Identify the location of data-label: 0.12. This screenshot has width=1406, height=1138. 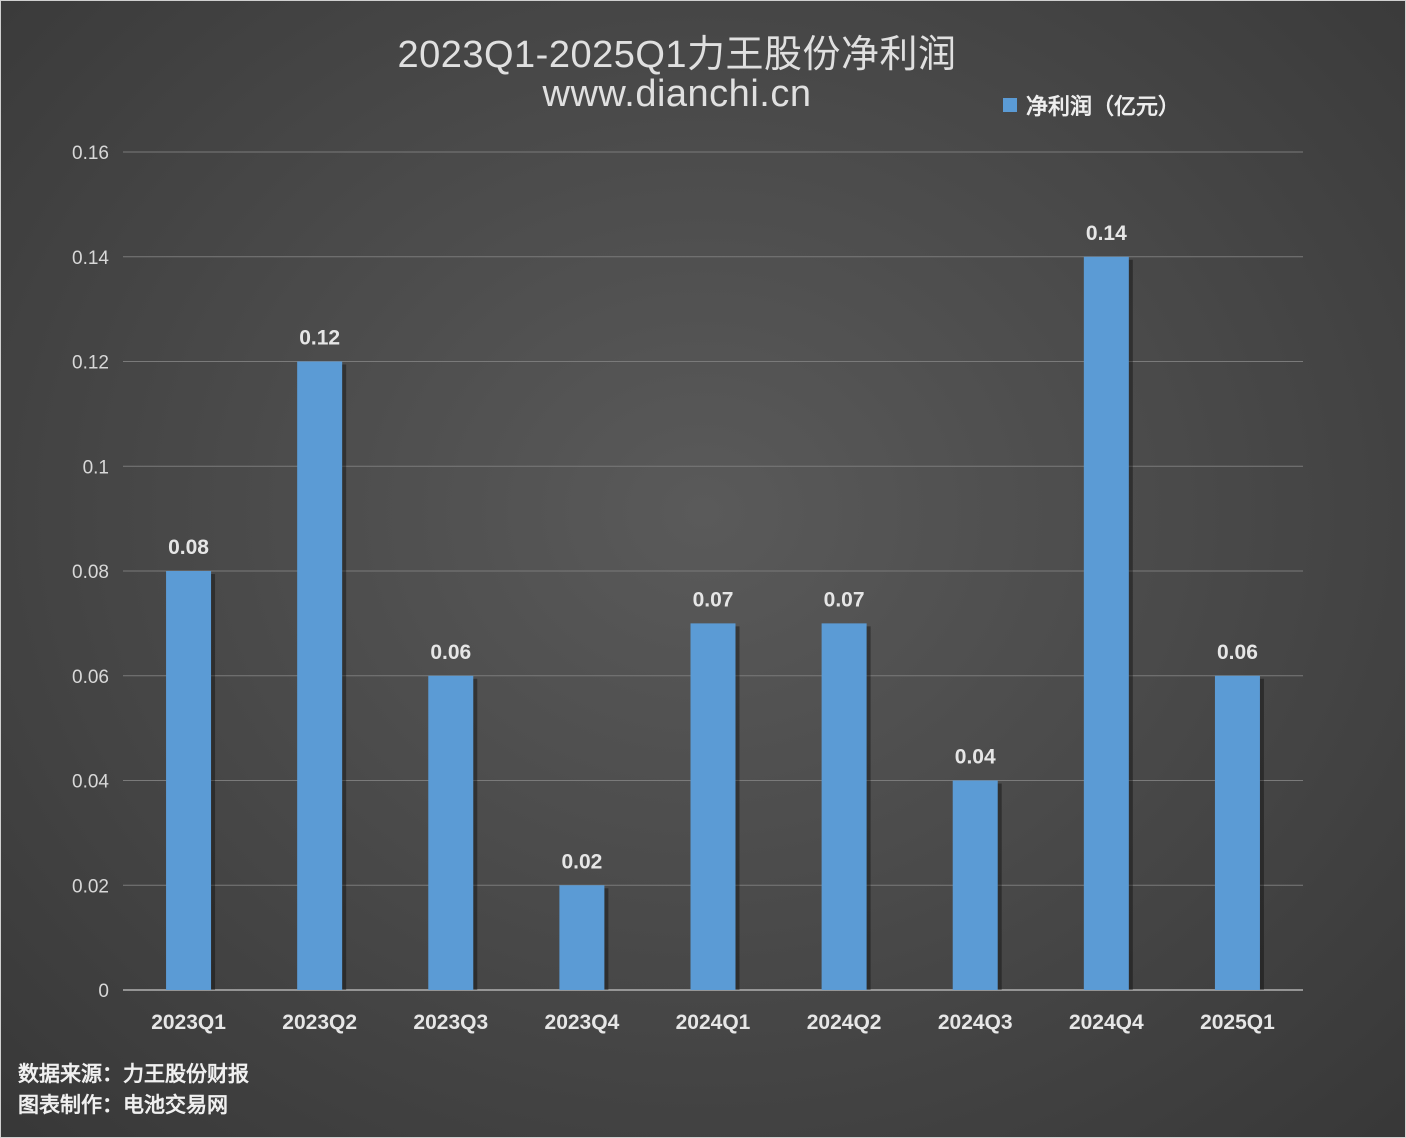
(319, 338).